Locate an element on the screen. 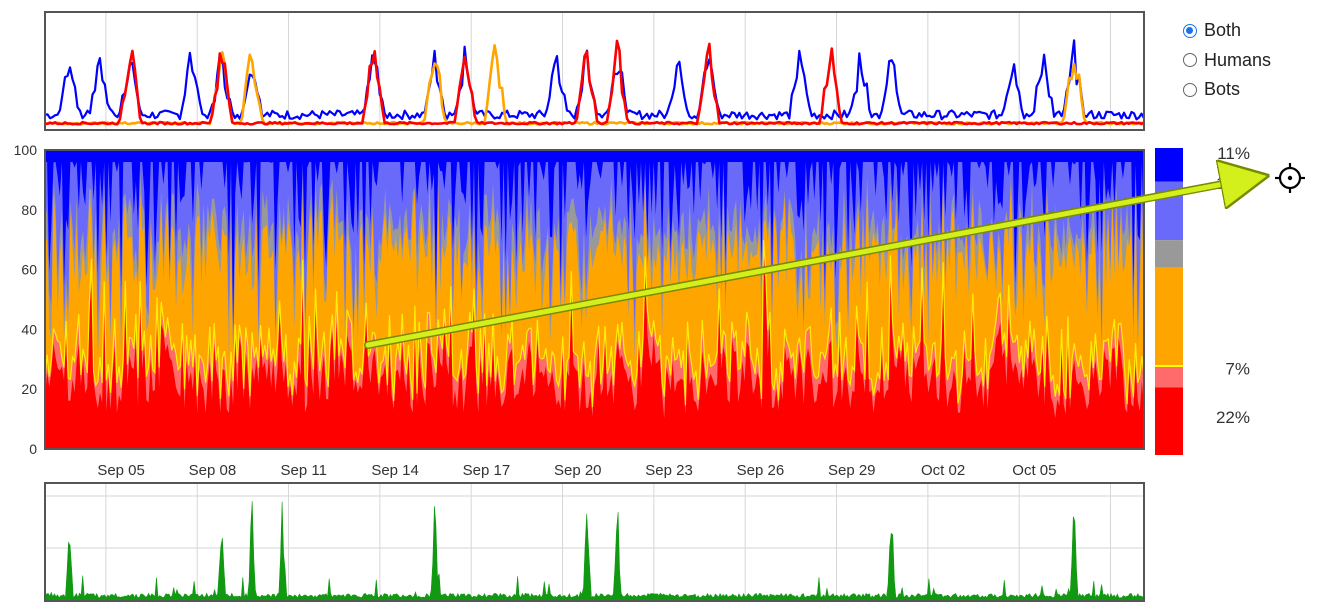 This screenshot has width=1323, height=608. traffic-type-radio-group: Both Humans Bots is located at coordinates (1227, 60).